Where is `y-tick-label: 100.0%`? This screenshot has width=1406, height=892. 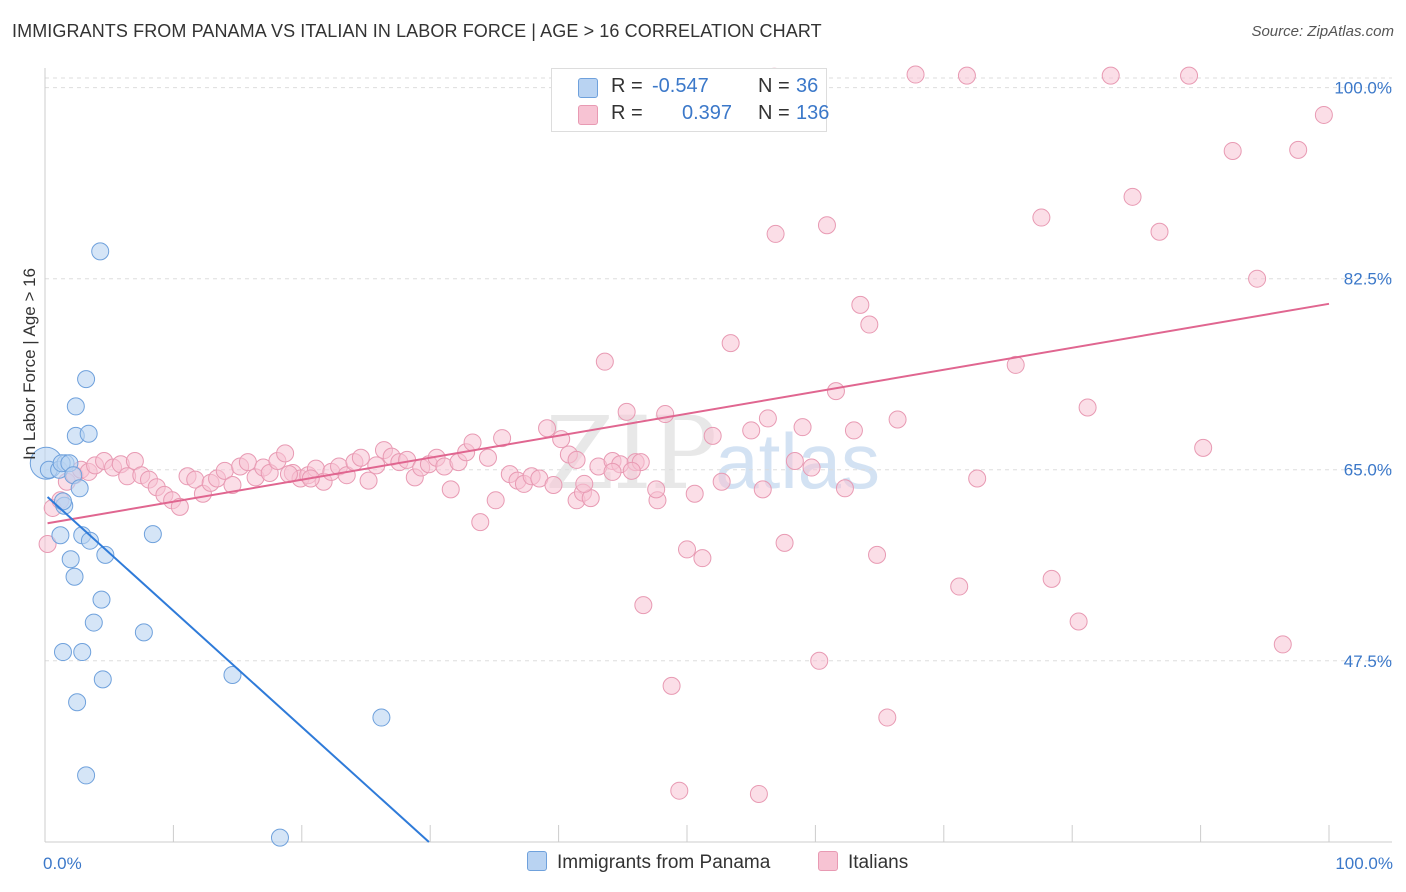
y-tick-label: 100.0% is located at coordinates (1363, 88).